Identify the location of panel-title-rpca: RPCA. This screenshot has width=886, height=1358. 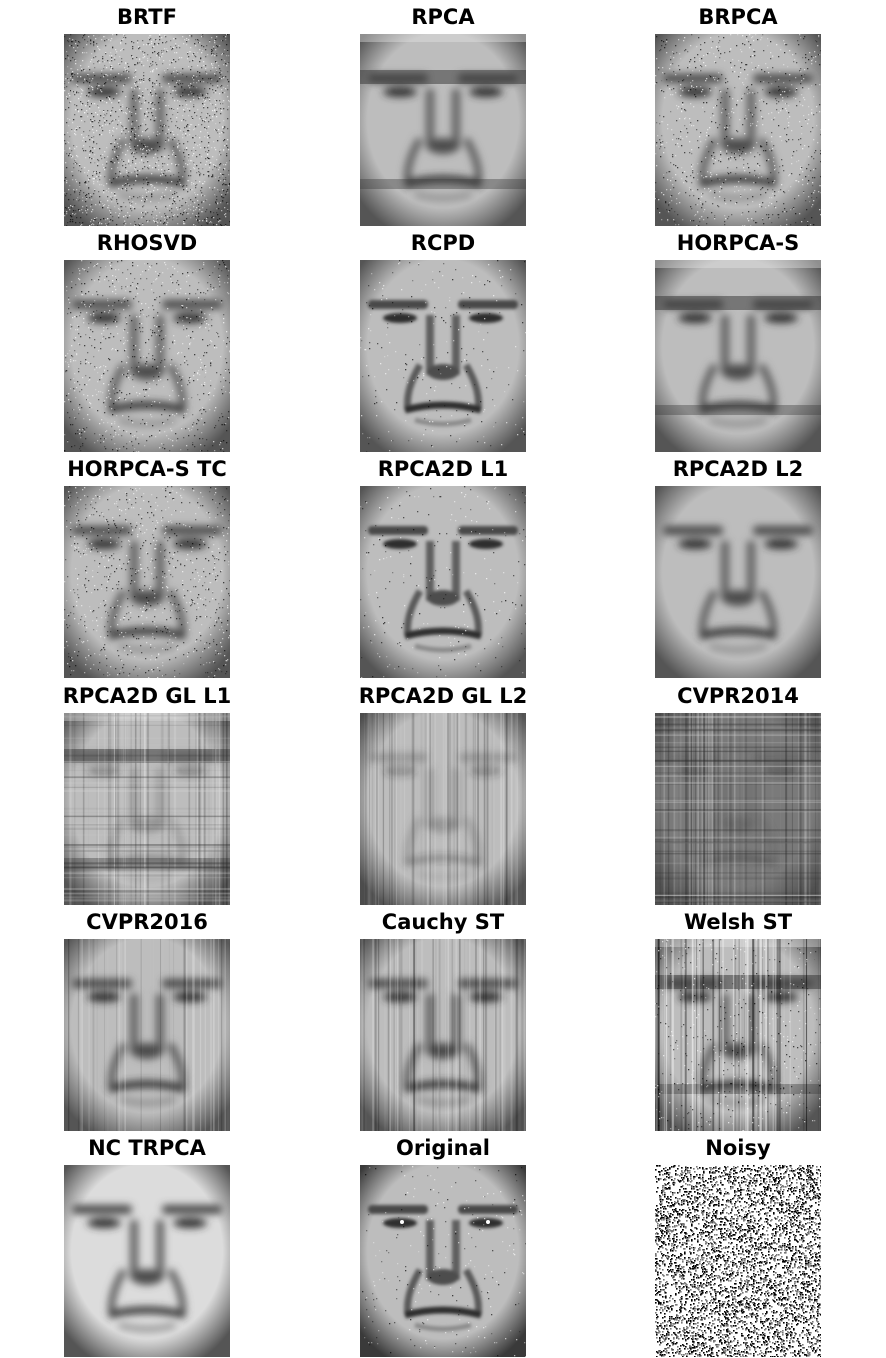
(443, 17).